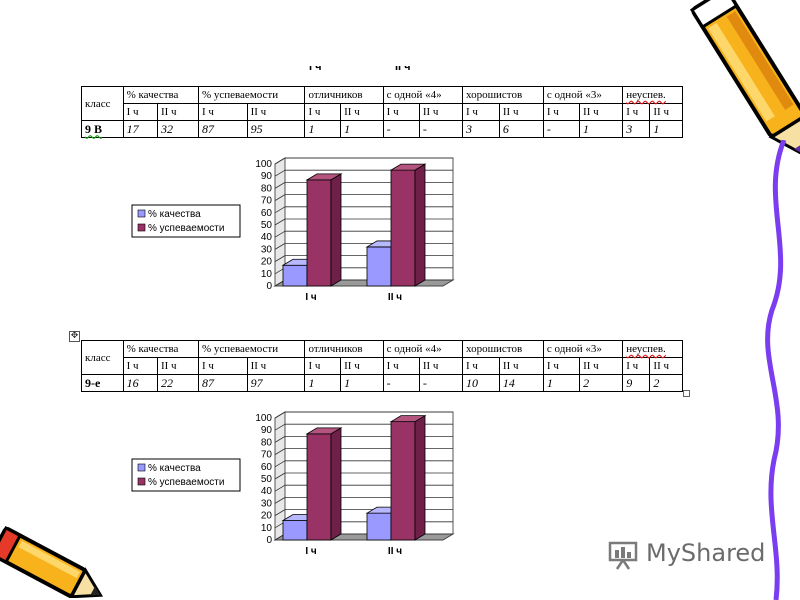 This screenshot has height=600, width=800. What do you see at coordinates (311, 296) in the screenshot?
I see `x-tick-label: I ч` at bounding box center [311, 296].